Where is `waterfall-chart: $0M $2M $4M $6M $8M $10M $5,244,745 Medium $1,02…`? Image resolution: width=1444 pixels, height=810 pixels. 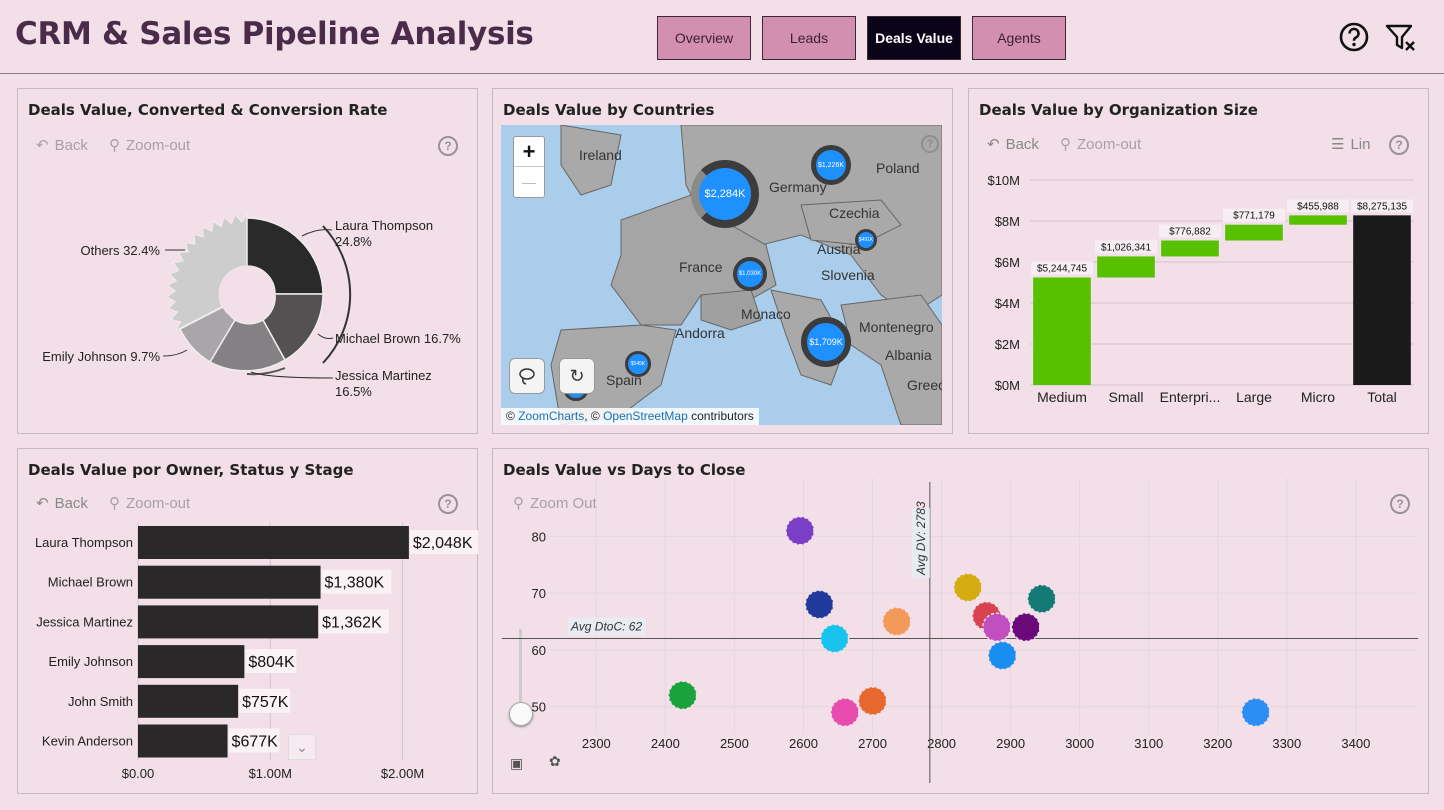
waterfall-chart: $0M $2M $4M $6M $8M $10M $5,244,745 Medium $1,02… is located at coordinates (1200, 289).